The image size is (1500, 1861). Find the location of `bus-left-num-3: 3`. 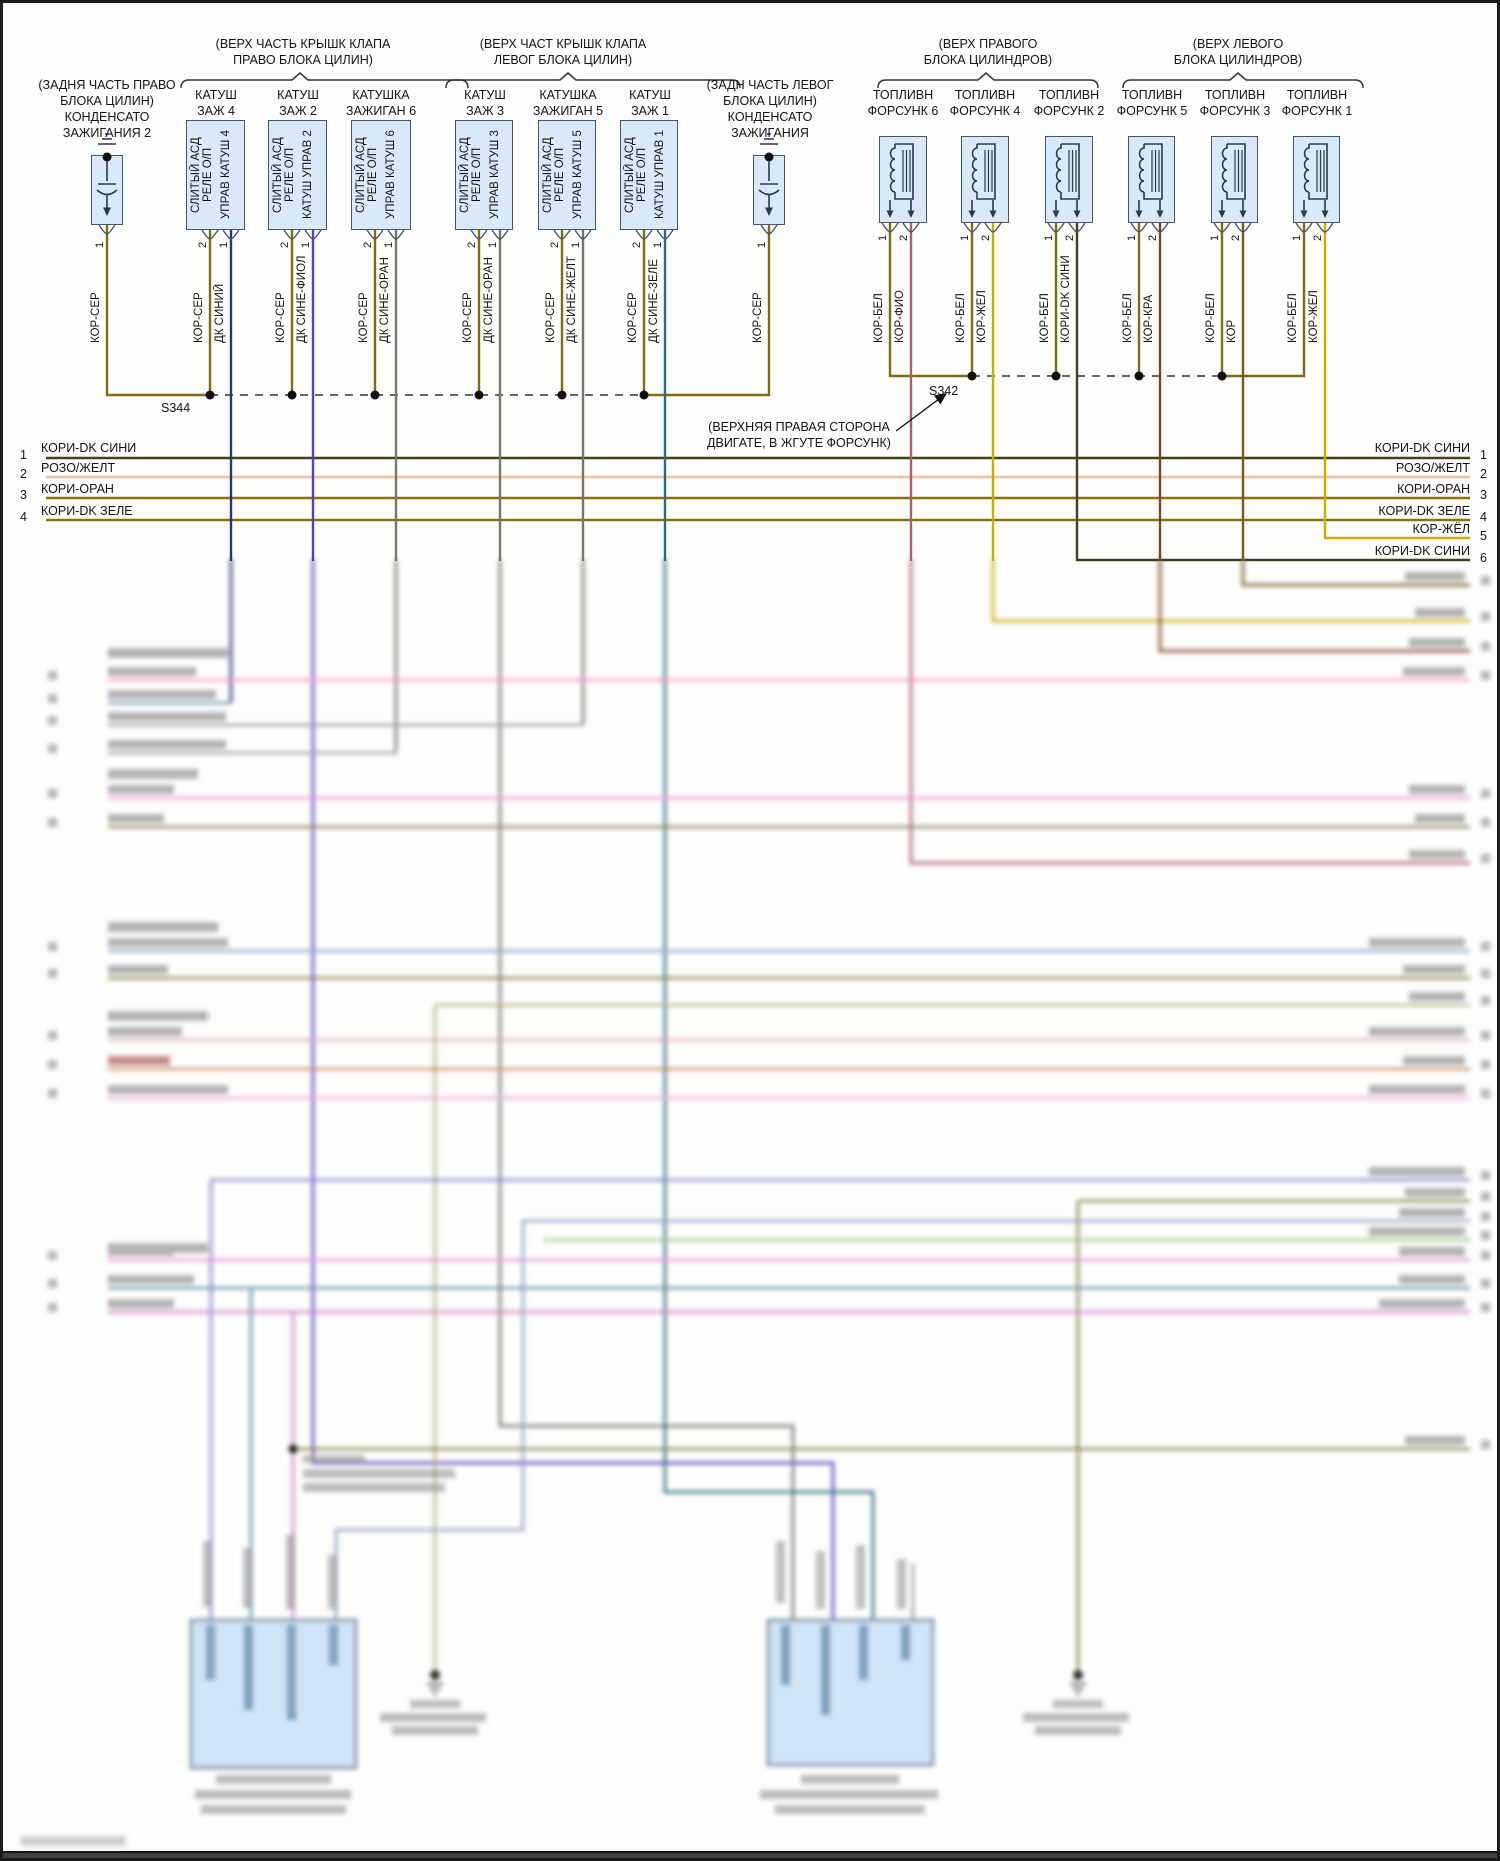

bus-left-num-3: 3 is located at coordinates (23, 495).